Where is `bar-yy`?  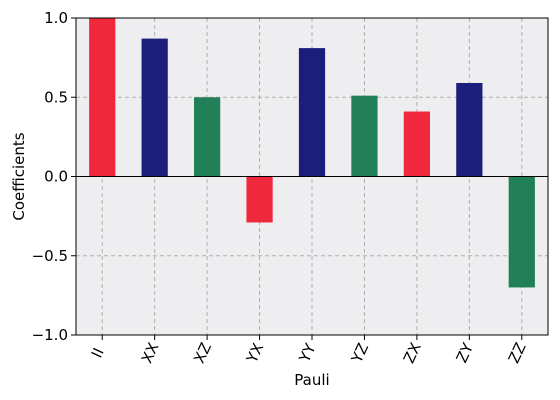
bar-yy is located at coordinates (312, 112).